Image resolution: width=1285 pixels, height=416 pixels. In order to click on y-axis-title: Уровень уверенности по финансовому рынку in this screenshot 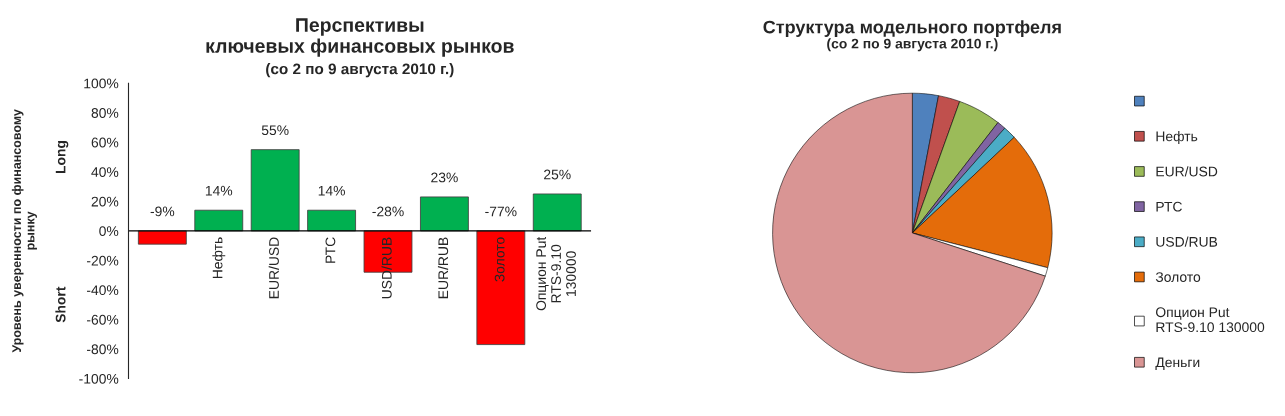, I will do `click(24, 231)`.